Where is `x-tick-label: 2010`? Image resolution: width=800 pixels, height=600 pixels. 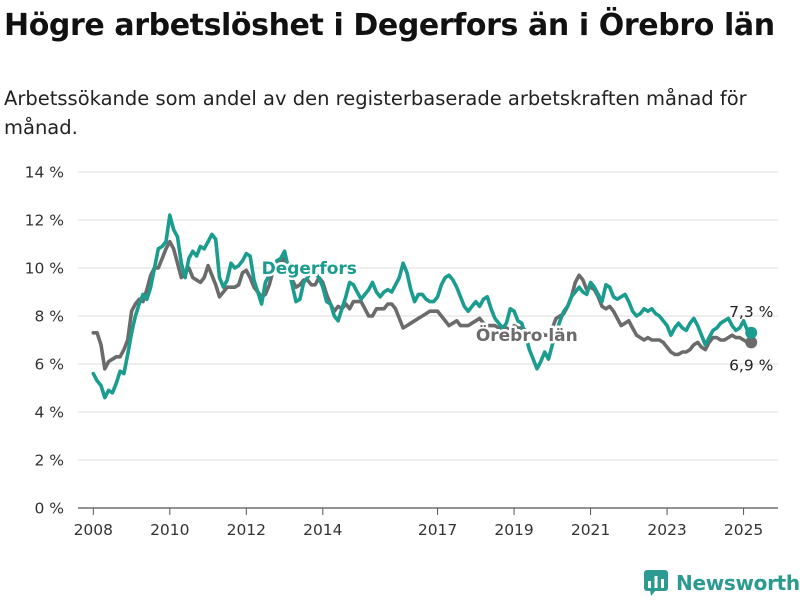 x-tick-label: 2010 is located at coordinates (169, 530).